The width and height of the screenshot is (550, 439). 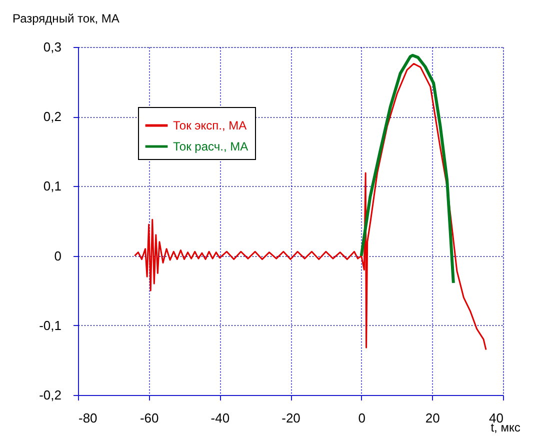 What do you see at coordinates (52, 47) in the screenshot?
I see `y-tick-label: 0,3` at bounding box center [52, 47].